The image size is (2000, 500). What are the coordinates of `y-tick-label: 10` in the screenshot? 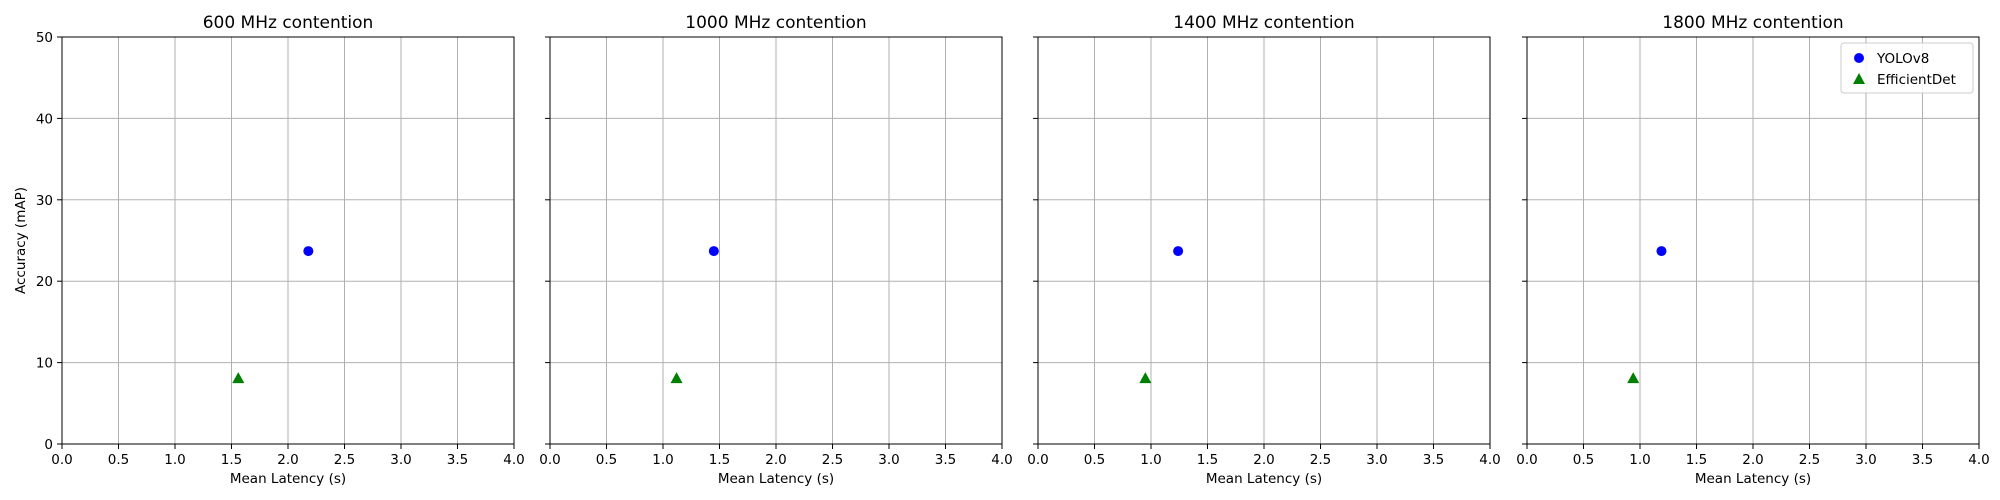 It's located at (44, 364).